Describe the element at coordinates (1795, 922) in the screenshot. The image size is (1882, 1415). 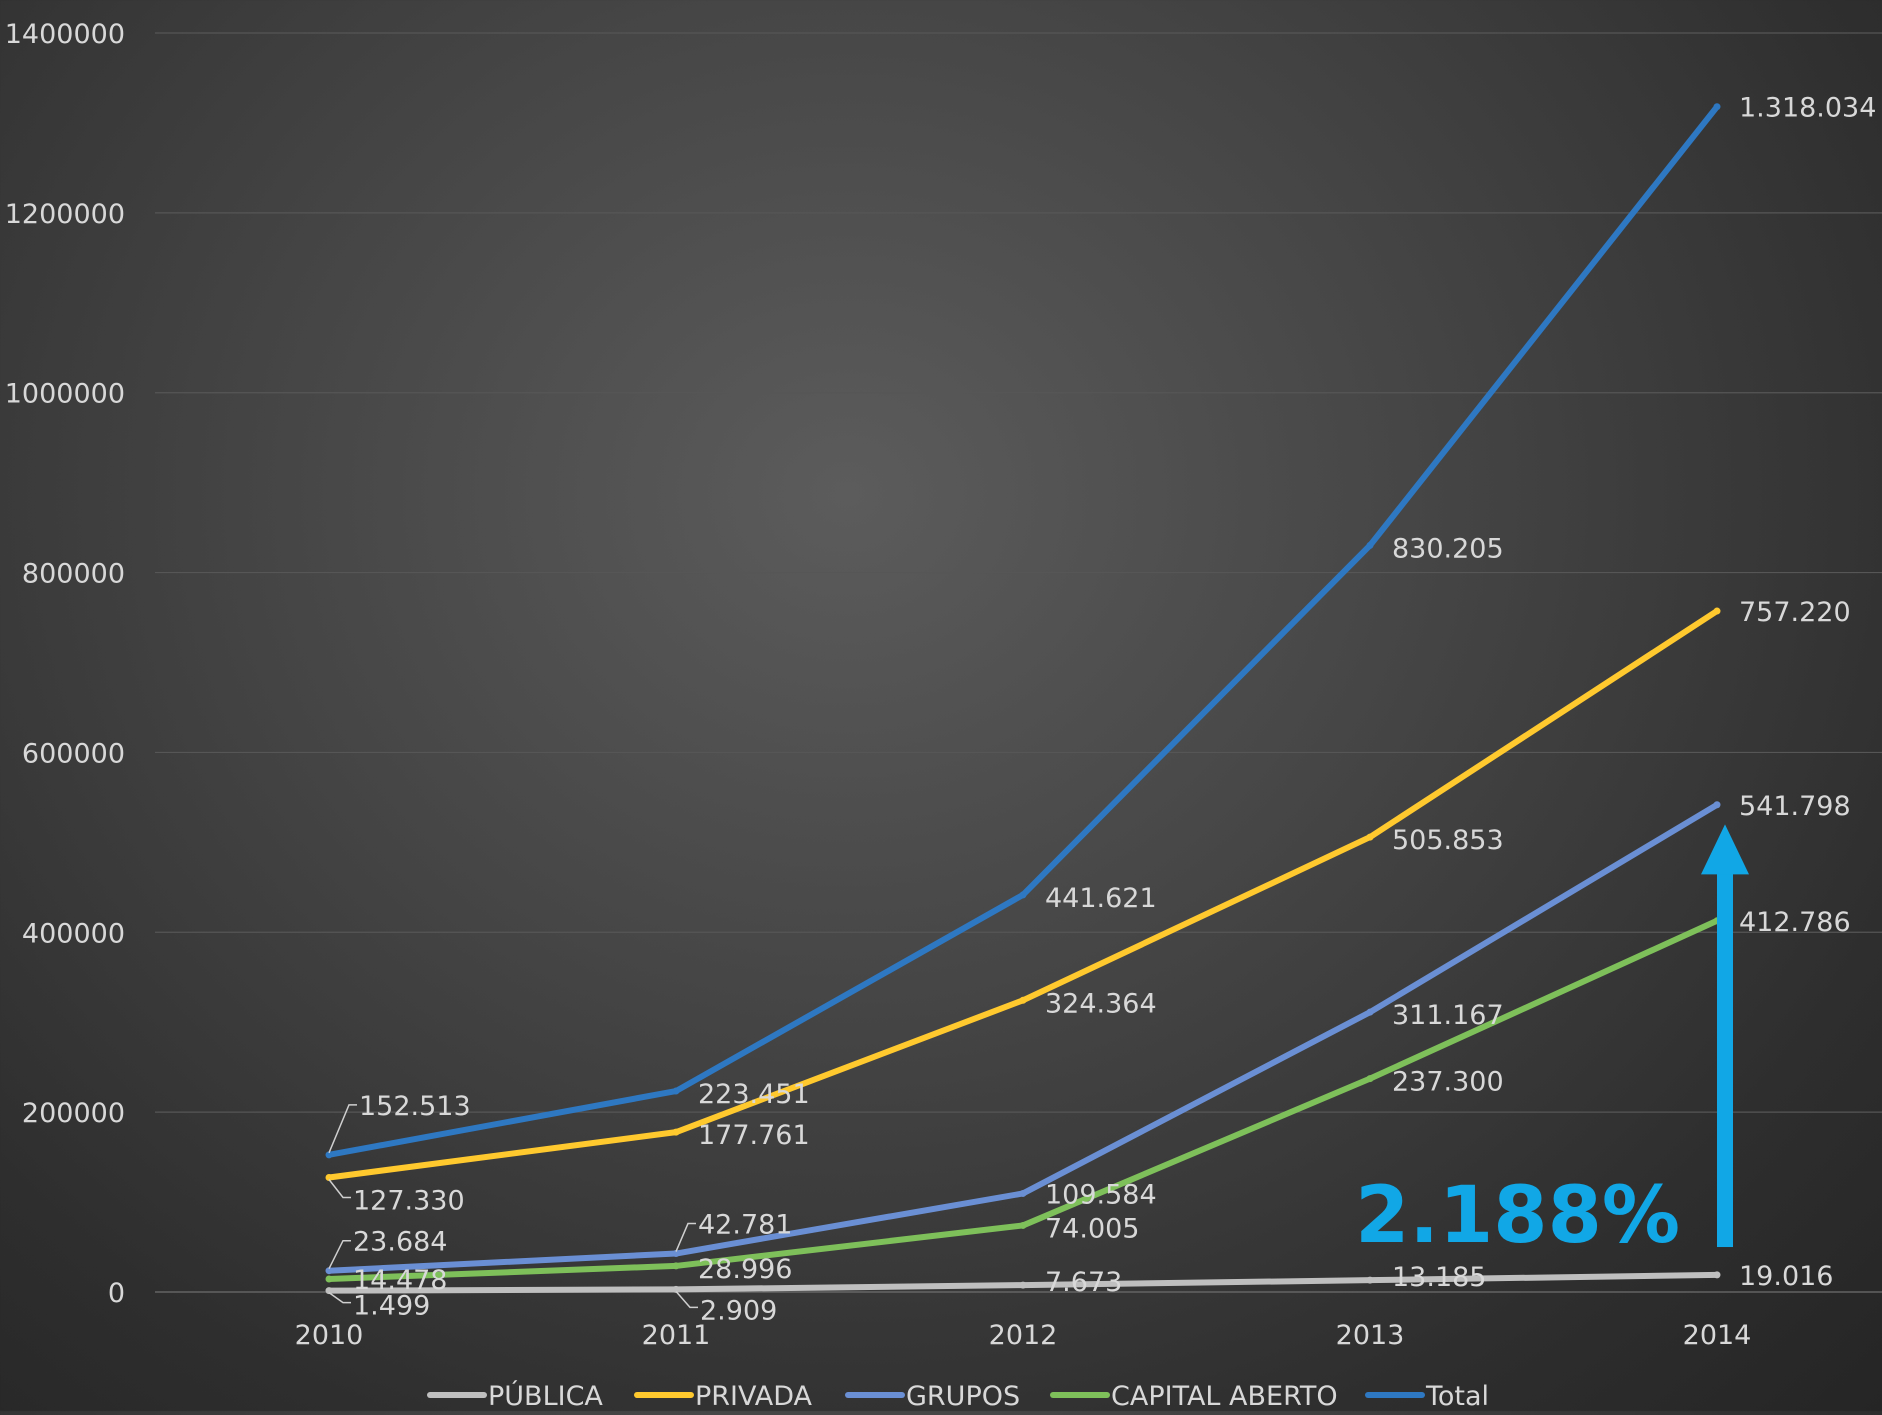
I see `data-label: 412.786` at that location.